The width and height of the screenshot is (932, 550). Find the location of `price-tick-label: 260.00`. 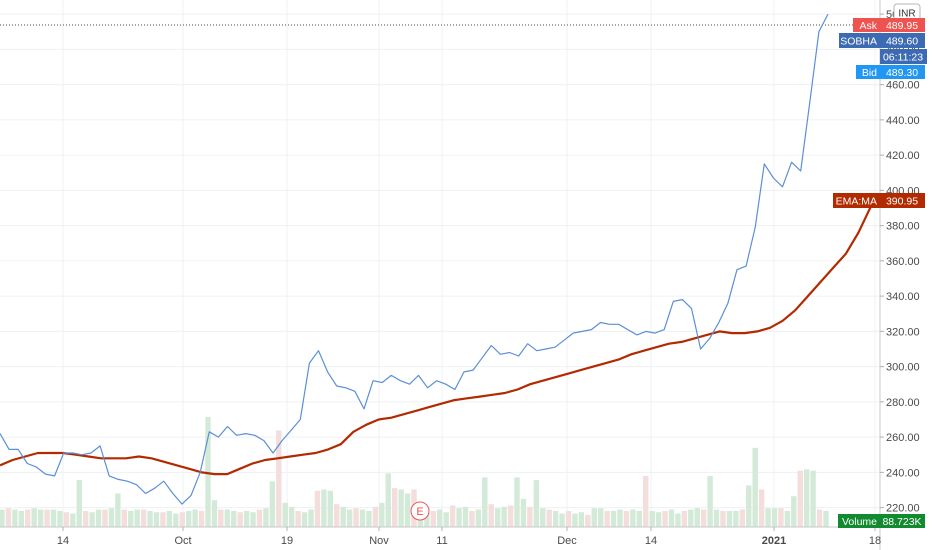

price-tick-label: 260.00 is located at coordinates (903, 438).